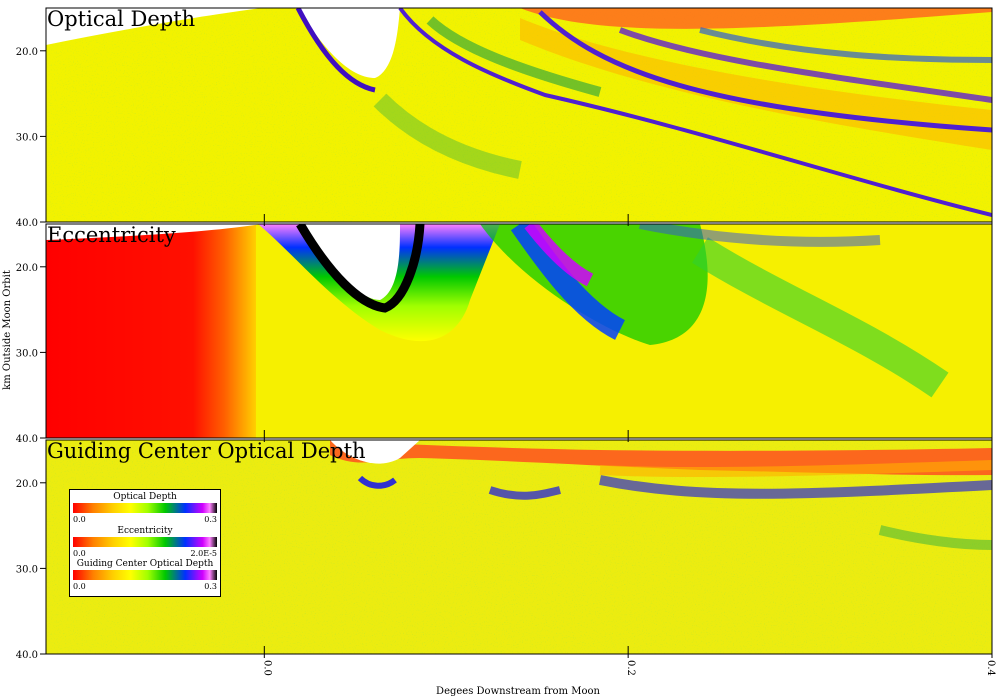 Image resolution: width=1000 pixels, height=700 pixels. Describe the element at coordinates (7, 330) in the screenshot. I see `y-axis-label: km Outside Moon Orbit` at that location.